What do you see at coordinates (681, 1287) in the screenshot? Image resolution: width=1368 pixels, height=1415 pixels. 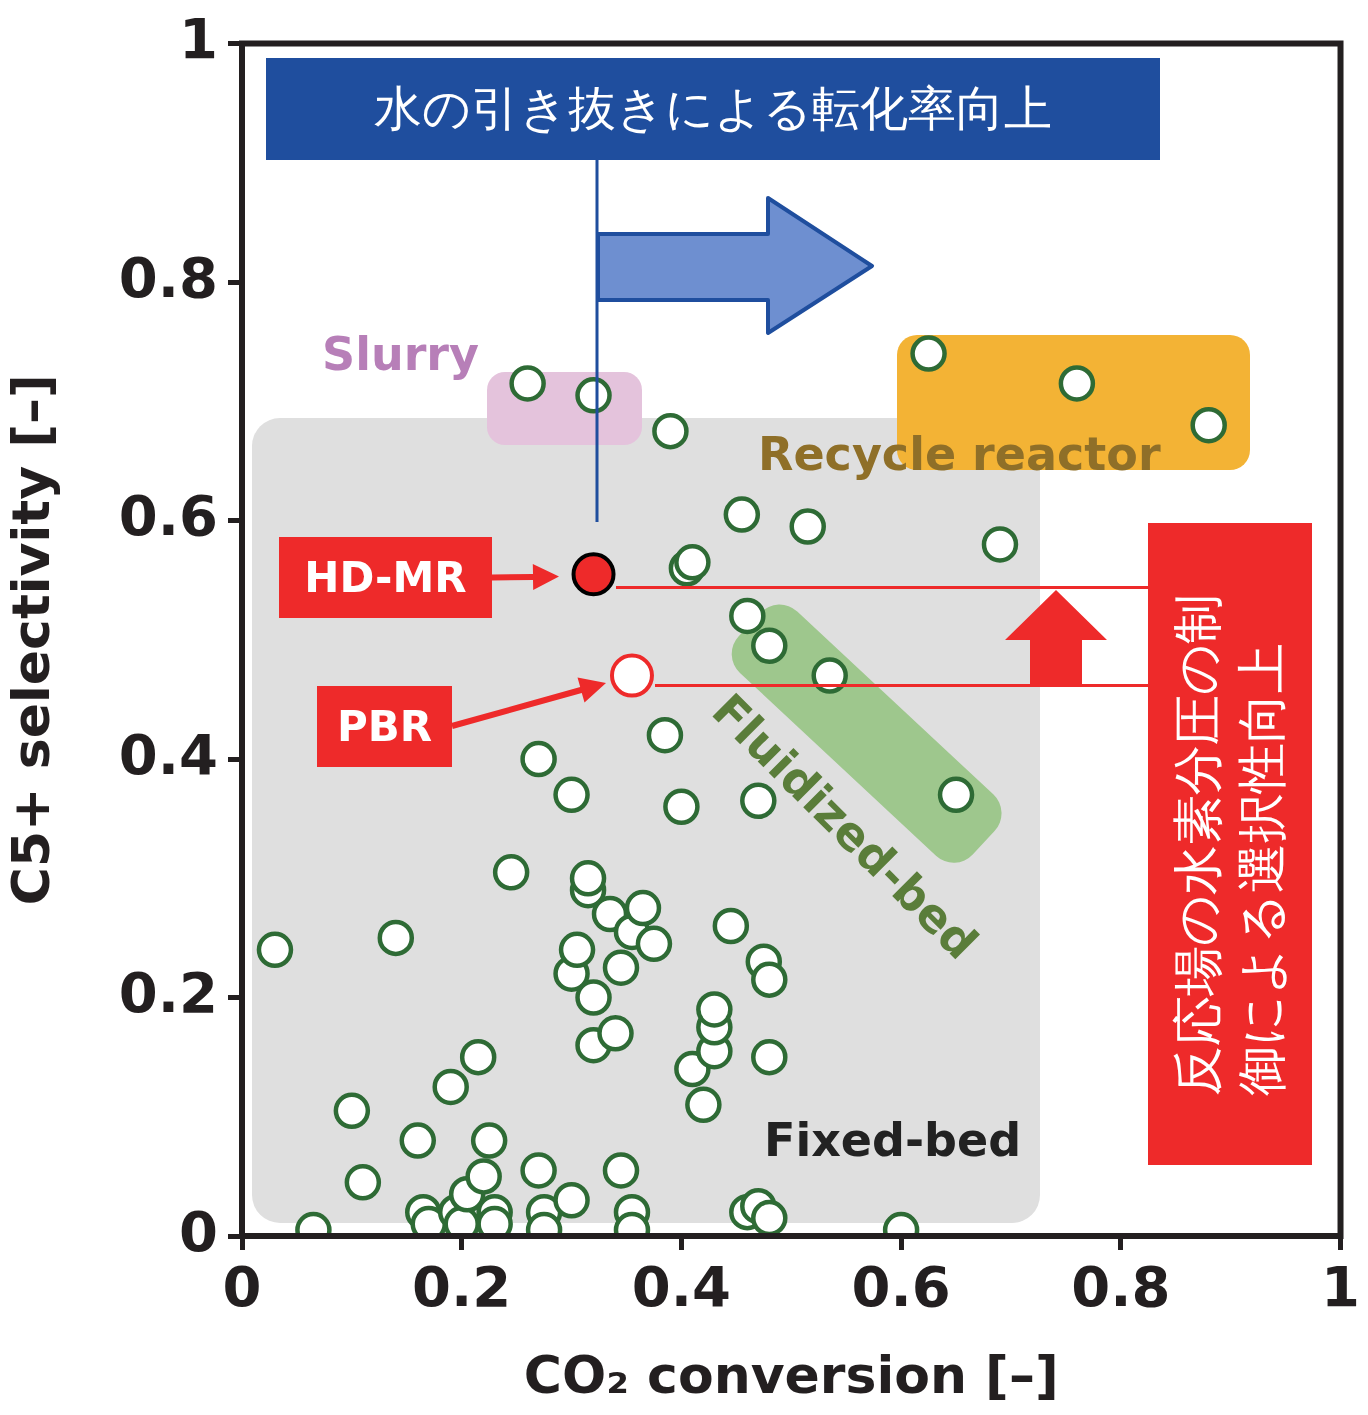 I see `x-tick-label: 0.4` at bounding box center [681, 1287].